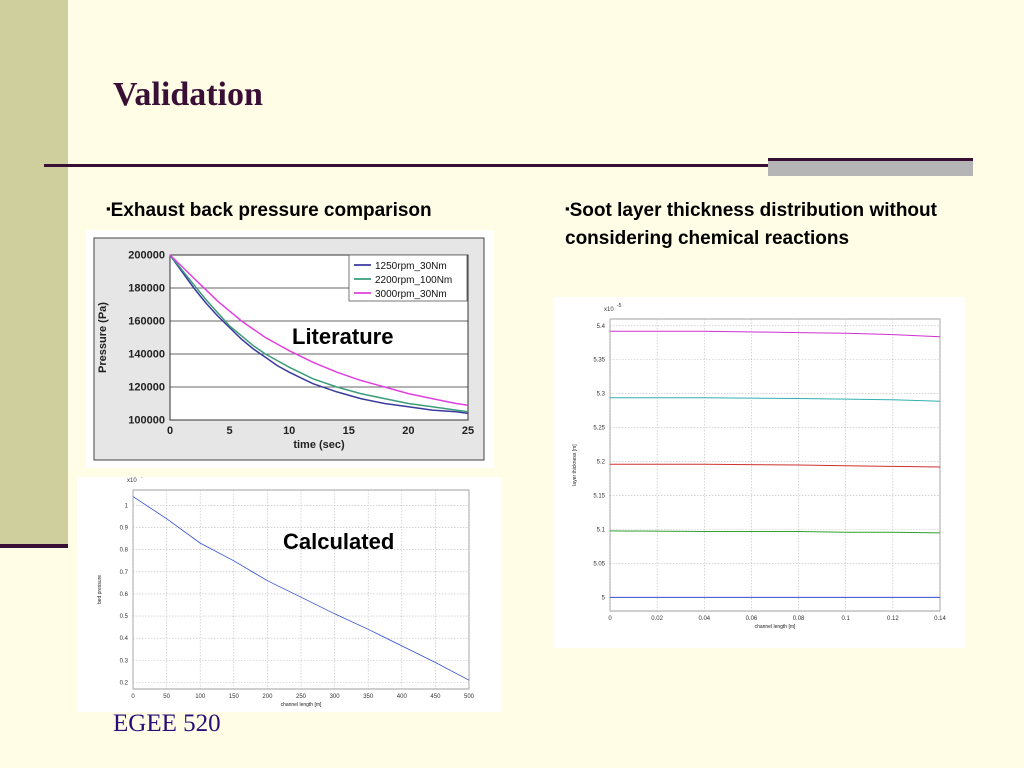  Describe the element at coordinates (599, 497) in the screenshot. I see `y-tick-label: 5.15` at that location.